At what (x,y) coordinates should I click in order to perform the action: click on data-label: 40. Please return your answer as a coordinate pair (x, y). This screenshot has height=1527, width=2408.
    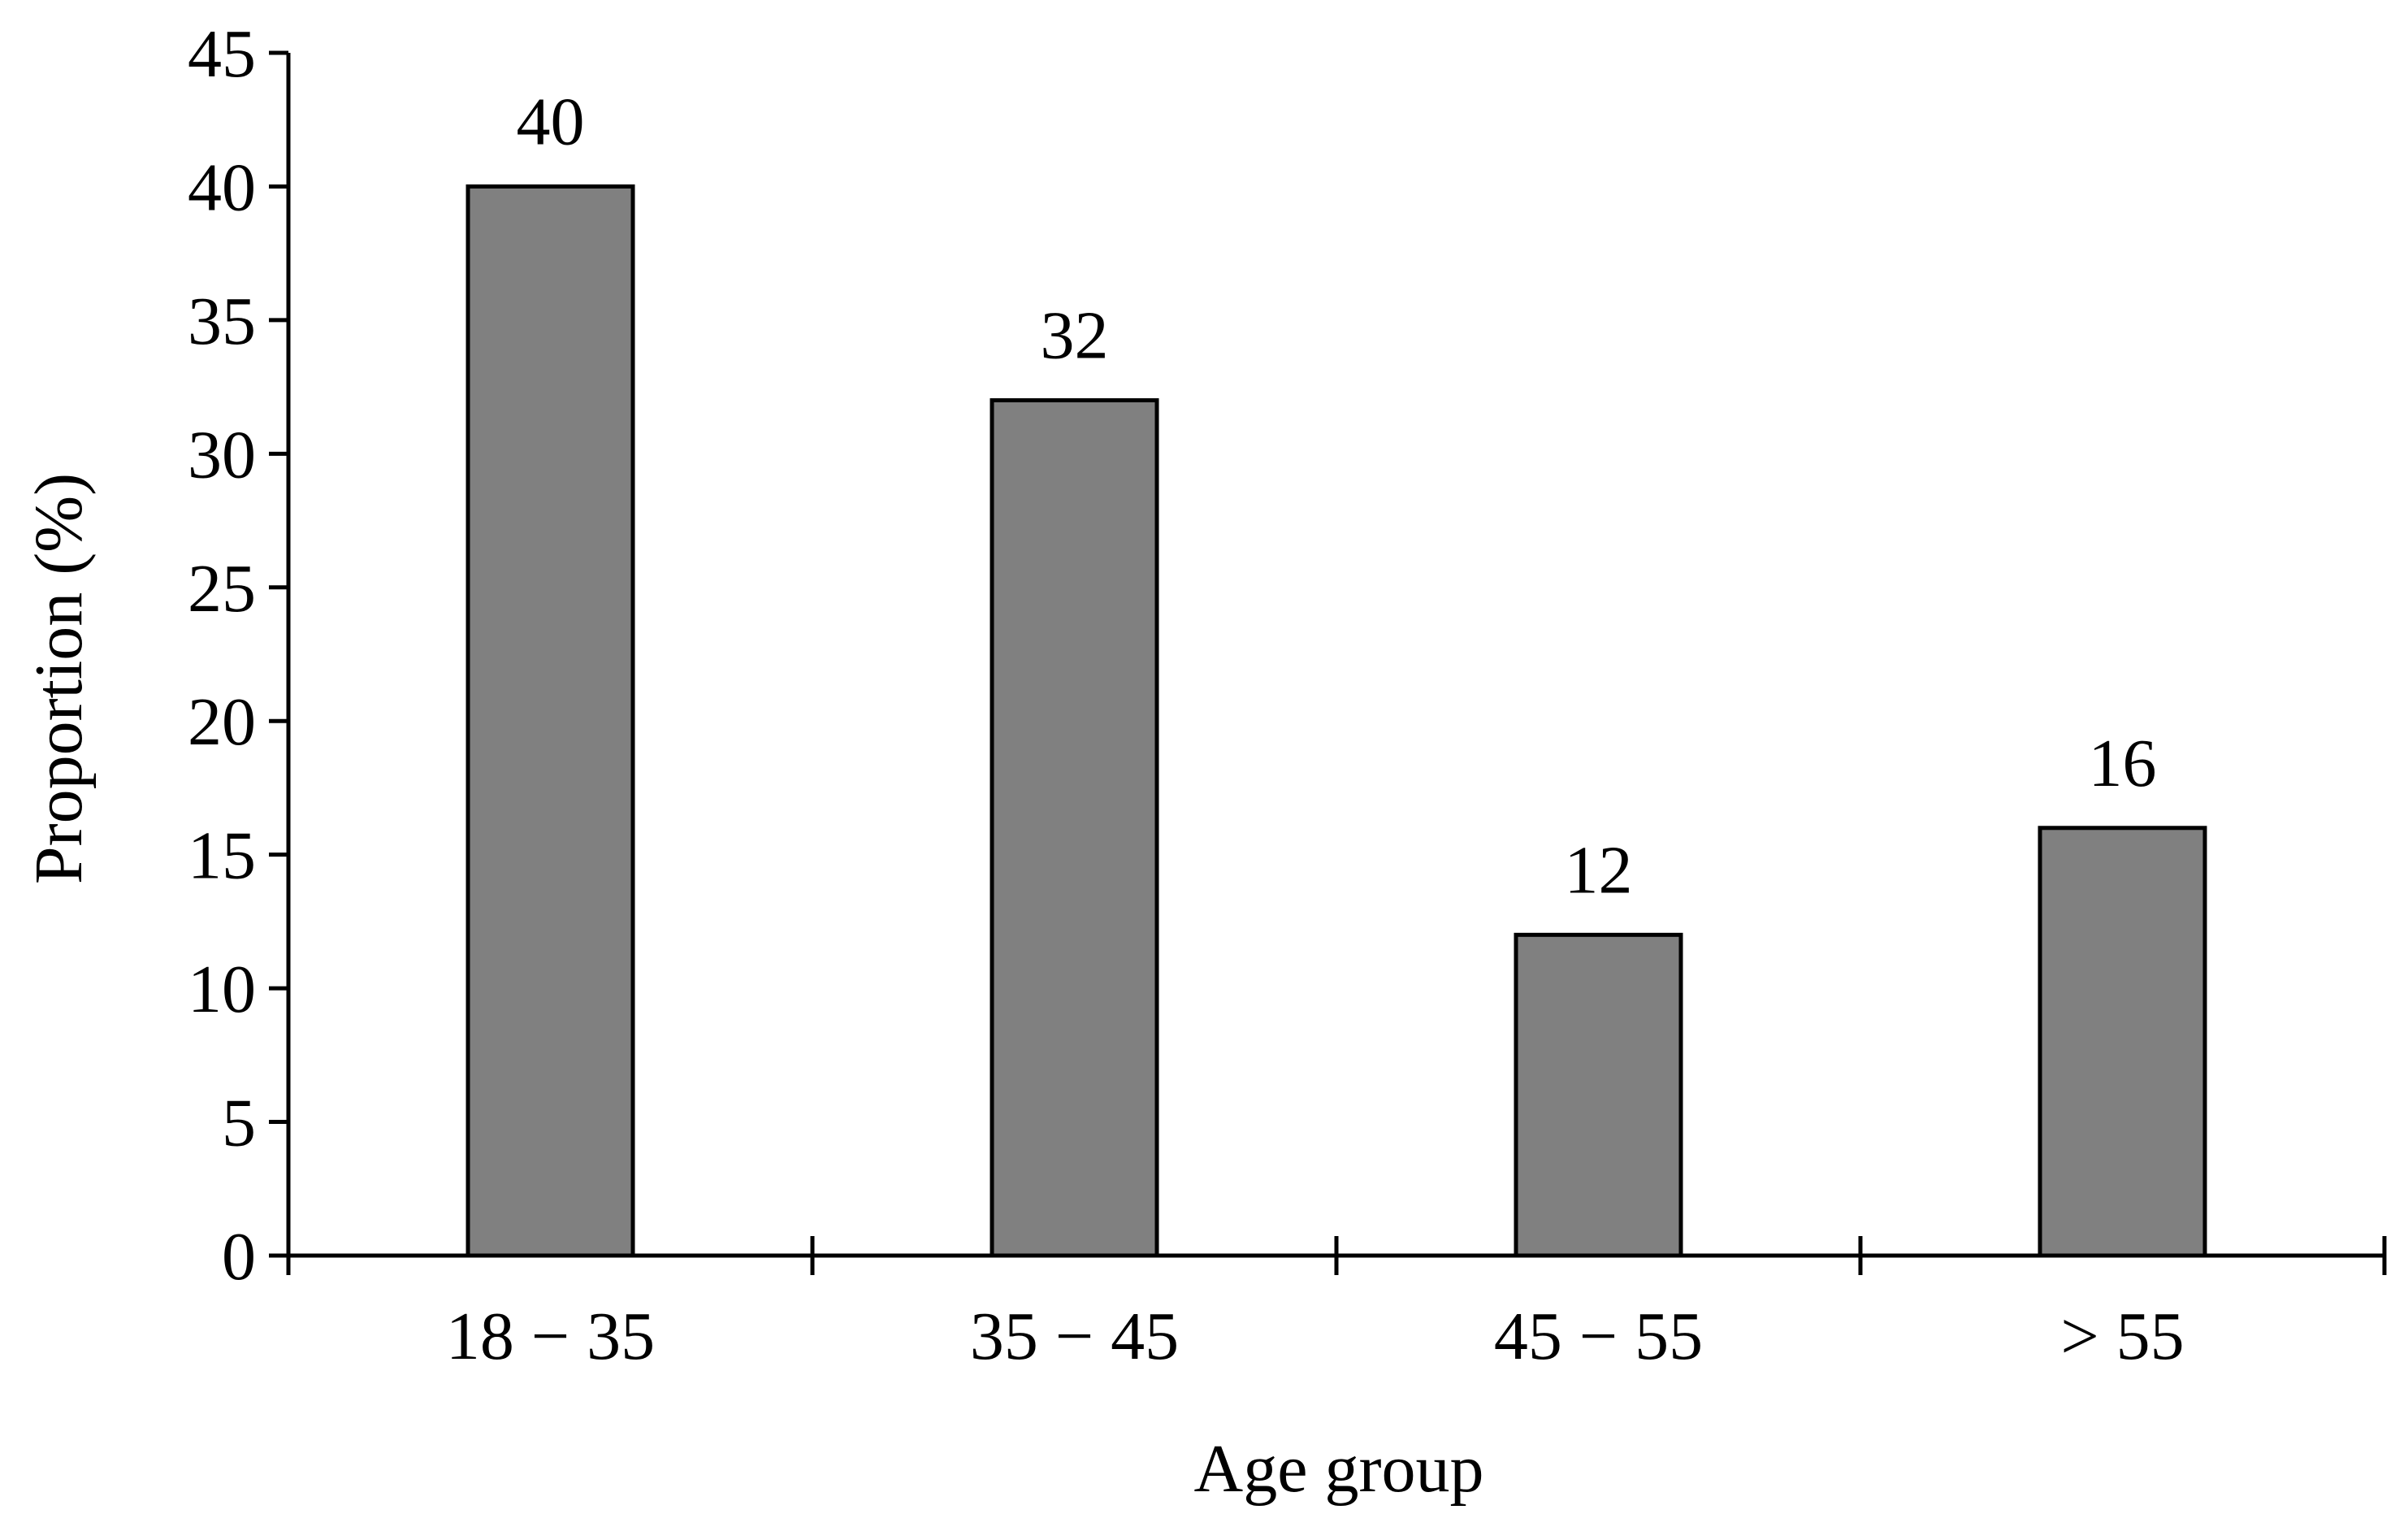
    Looking at the image, I should click on (551, 121).